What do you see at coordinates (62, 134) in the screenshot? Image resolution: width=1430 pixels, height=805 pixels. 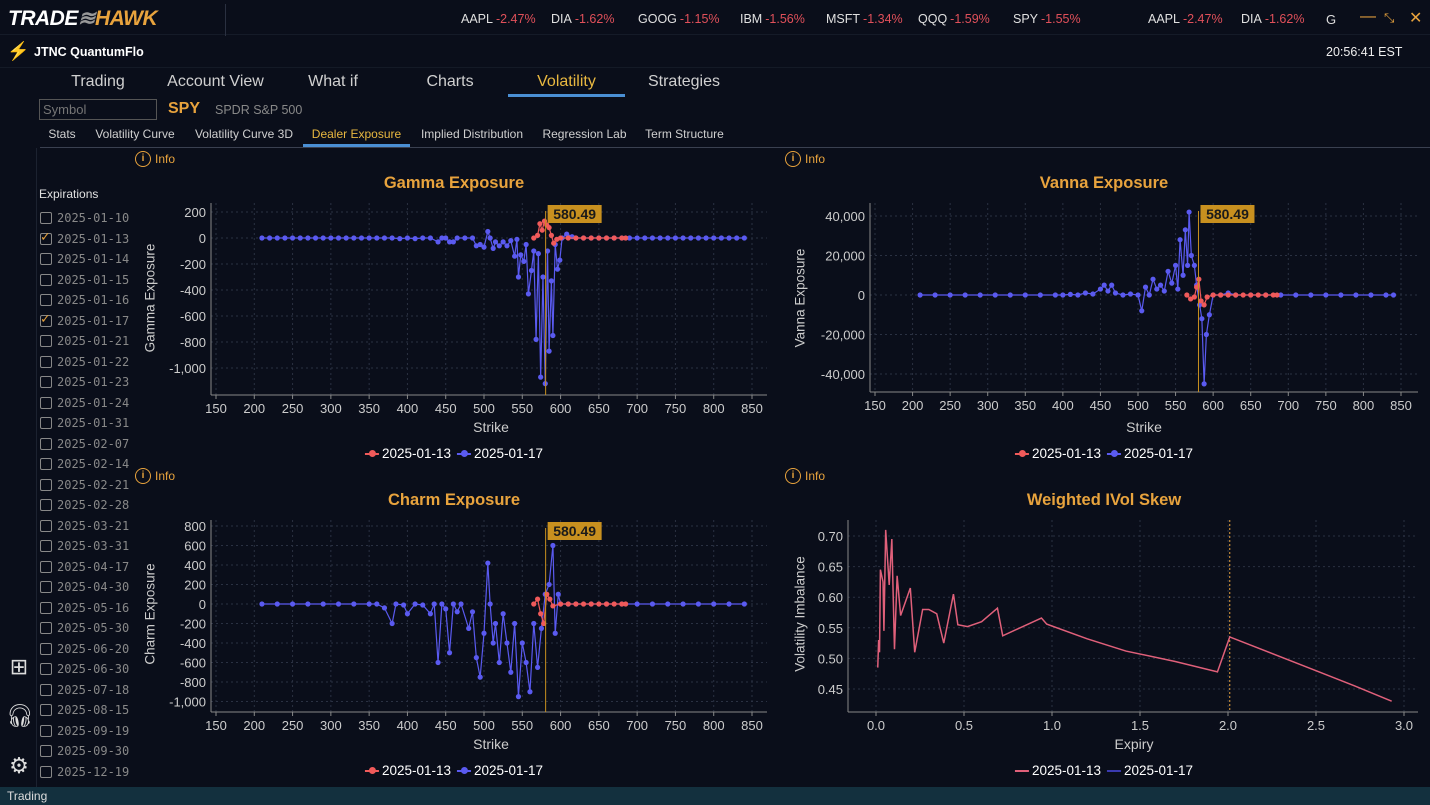 I see `subtab-stats: Stats` at bounding box center [62, 134].